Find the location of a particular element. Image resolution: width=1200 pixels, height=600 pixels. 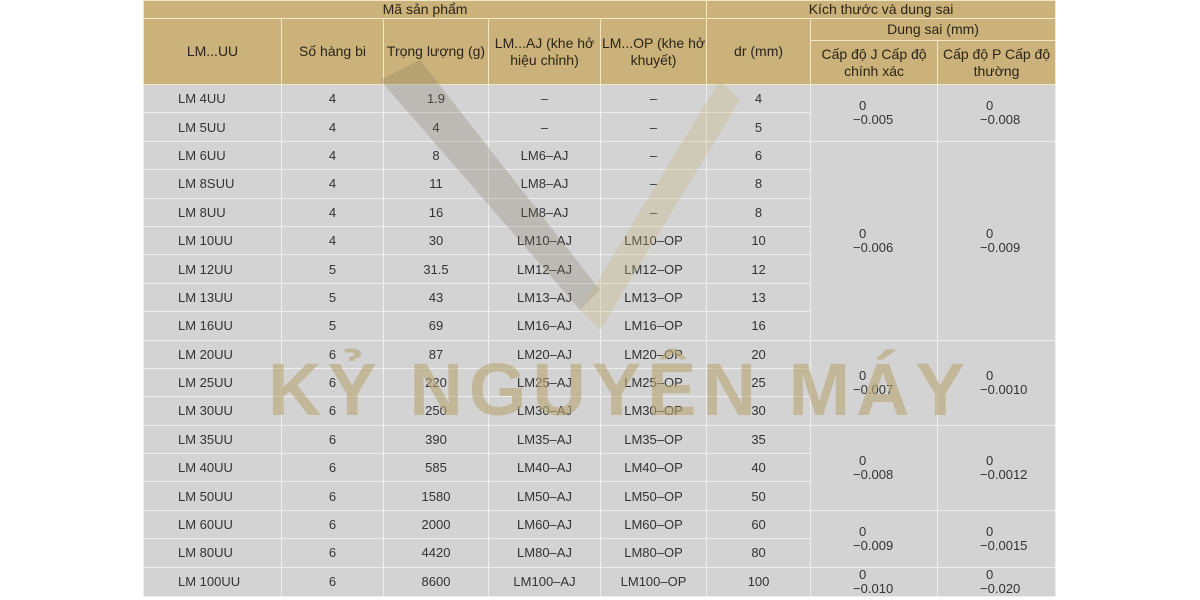

table-row: LM 8UU 4 16 LM8–AJ –8 is located at coordinates (599, 212).